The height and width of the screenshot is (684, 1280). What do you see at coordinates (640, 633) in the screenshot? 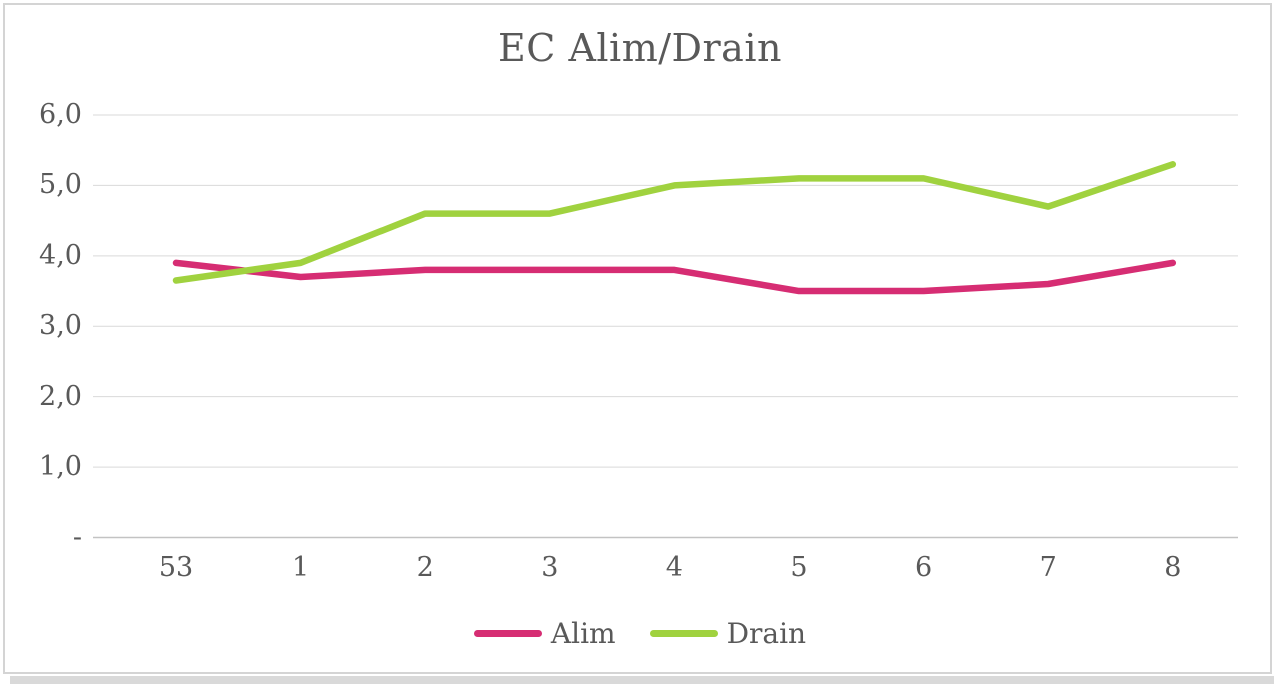
I see `legend: Alim Drain` at bounding box center [640, 633].